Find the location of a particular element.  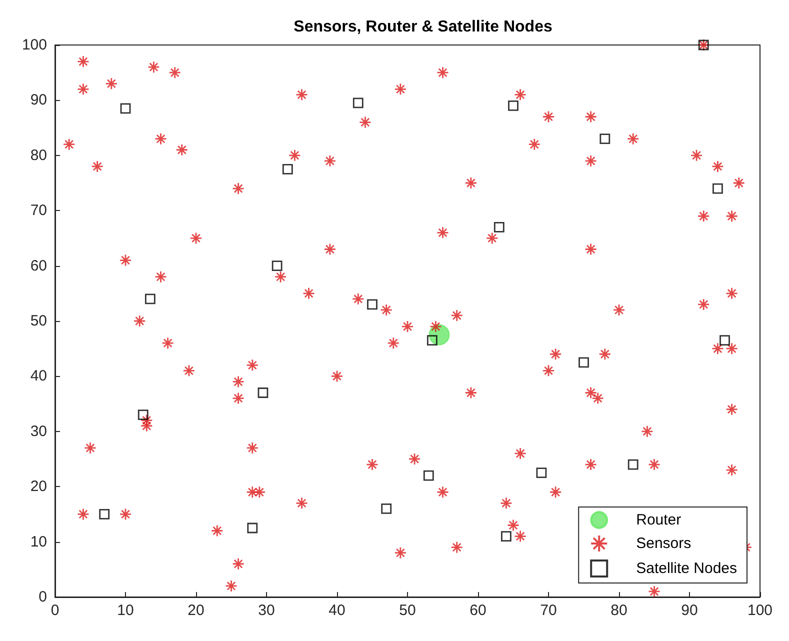

x-tick-label: 30 is located at coordinates (266, 610).